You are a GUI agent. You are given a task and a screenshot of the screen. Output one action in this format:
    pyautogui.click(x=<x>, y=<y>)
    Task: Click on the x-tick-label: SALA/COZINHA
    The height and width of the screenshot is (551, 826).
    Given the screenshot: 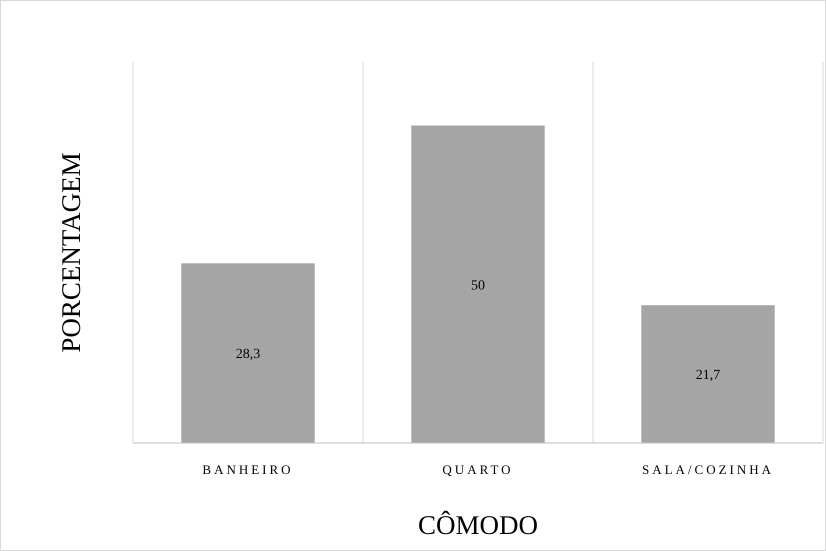 What is the action you would take?
    pyautogui.click(x=708, y=469)
    